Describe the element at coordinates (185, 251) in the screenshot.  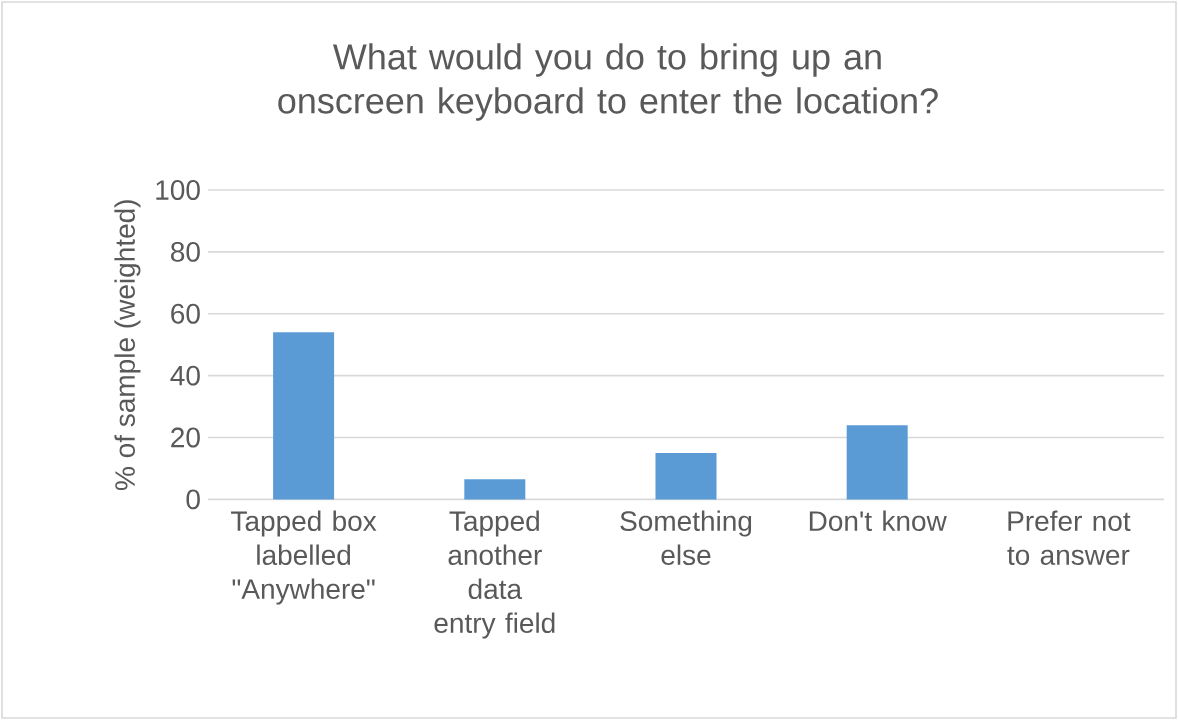
I see `y-tick-label: 80` at that location.